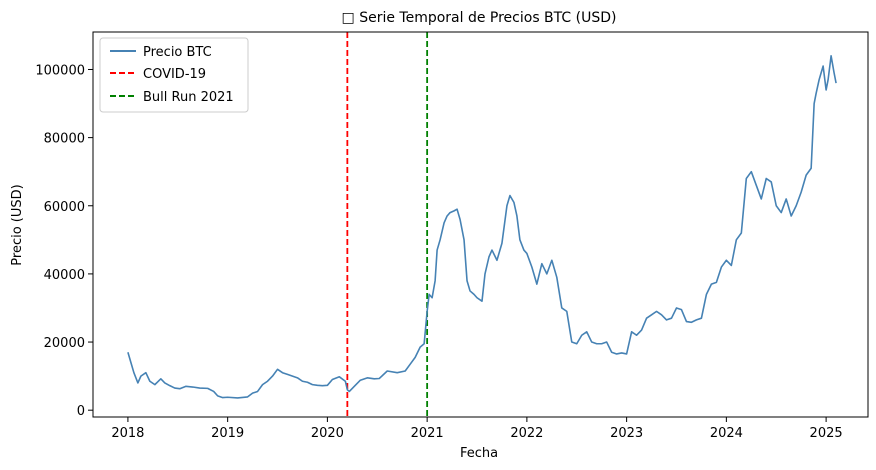 The width and height of the screenshot is (876, 470). I want to click on legend-label-covid: COVID-19, so click(174, 74).